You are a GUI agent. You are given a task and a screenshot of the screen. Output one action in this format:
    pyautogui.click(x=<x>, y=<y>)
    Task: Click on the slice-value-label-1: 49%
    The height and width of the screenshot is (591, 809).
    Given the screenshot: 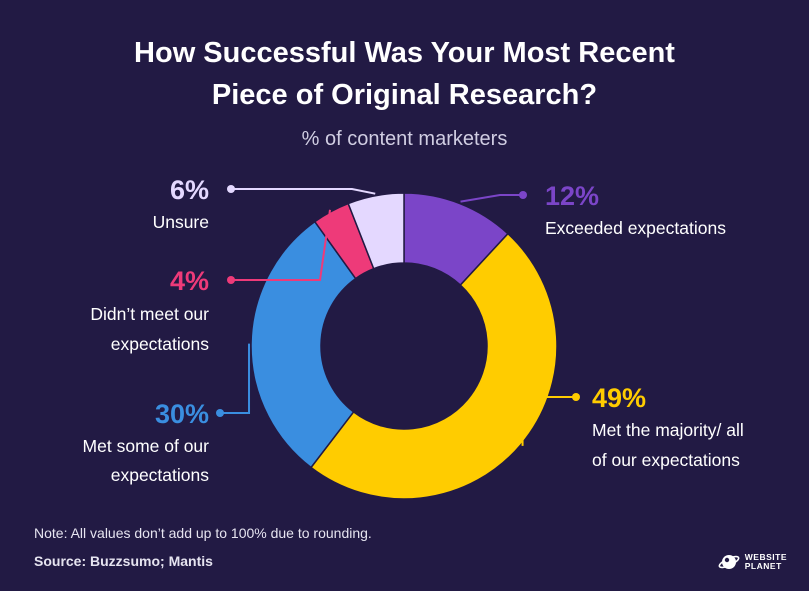 What is the action you would take?
    pyautogui.click(x=619, y=398)
    